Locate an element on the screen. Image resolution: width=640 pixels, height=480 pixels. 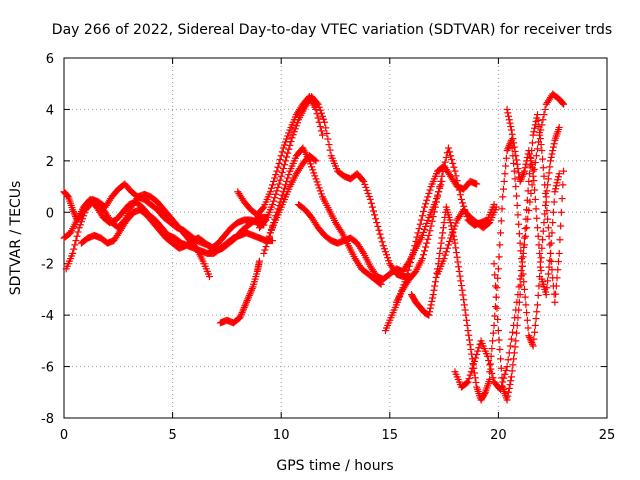
y-tick-label: -2 is located at coordinates (47, 265).